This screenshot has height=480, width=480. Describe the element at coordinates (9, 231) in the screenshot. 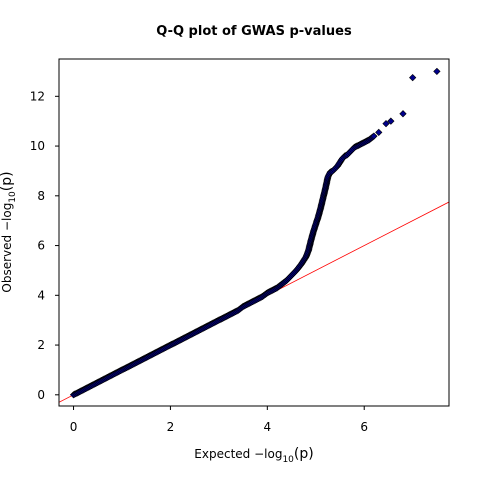

I see `y-axis-label: Observed −log10(p)` at that location.